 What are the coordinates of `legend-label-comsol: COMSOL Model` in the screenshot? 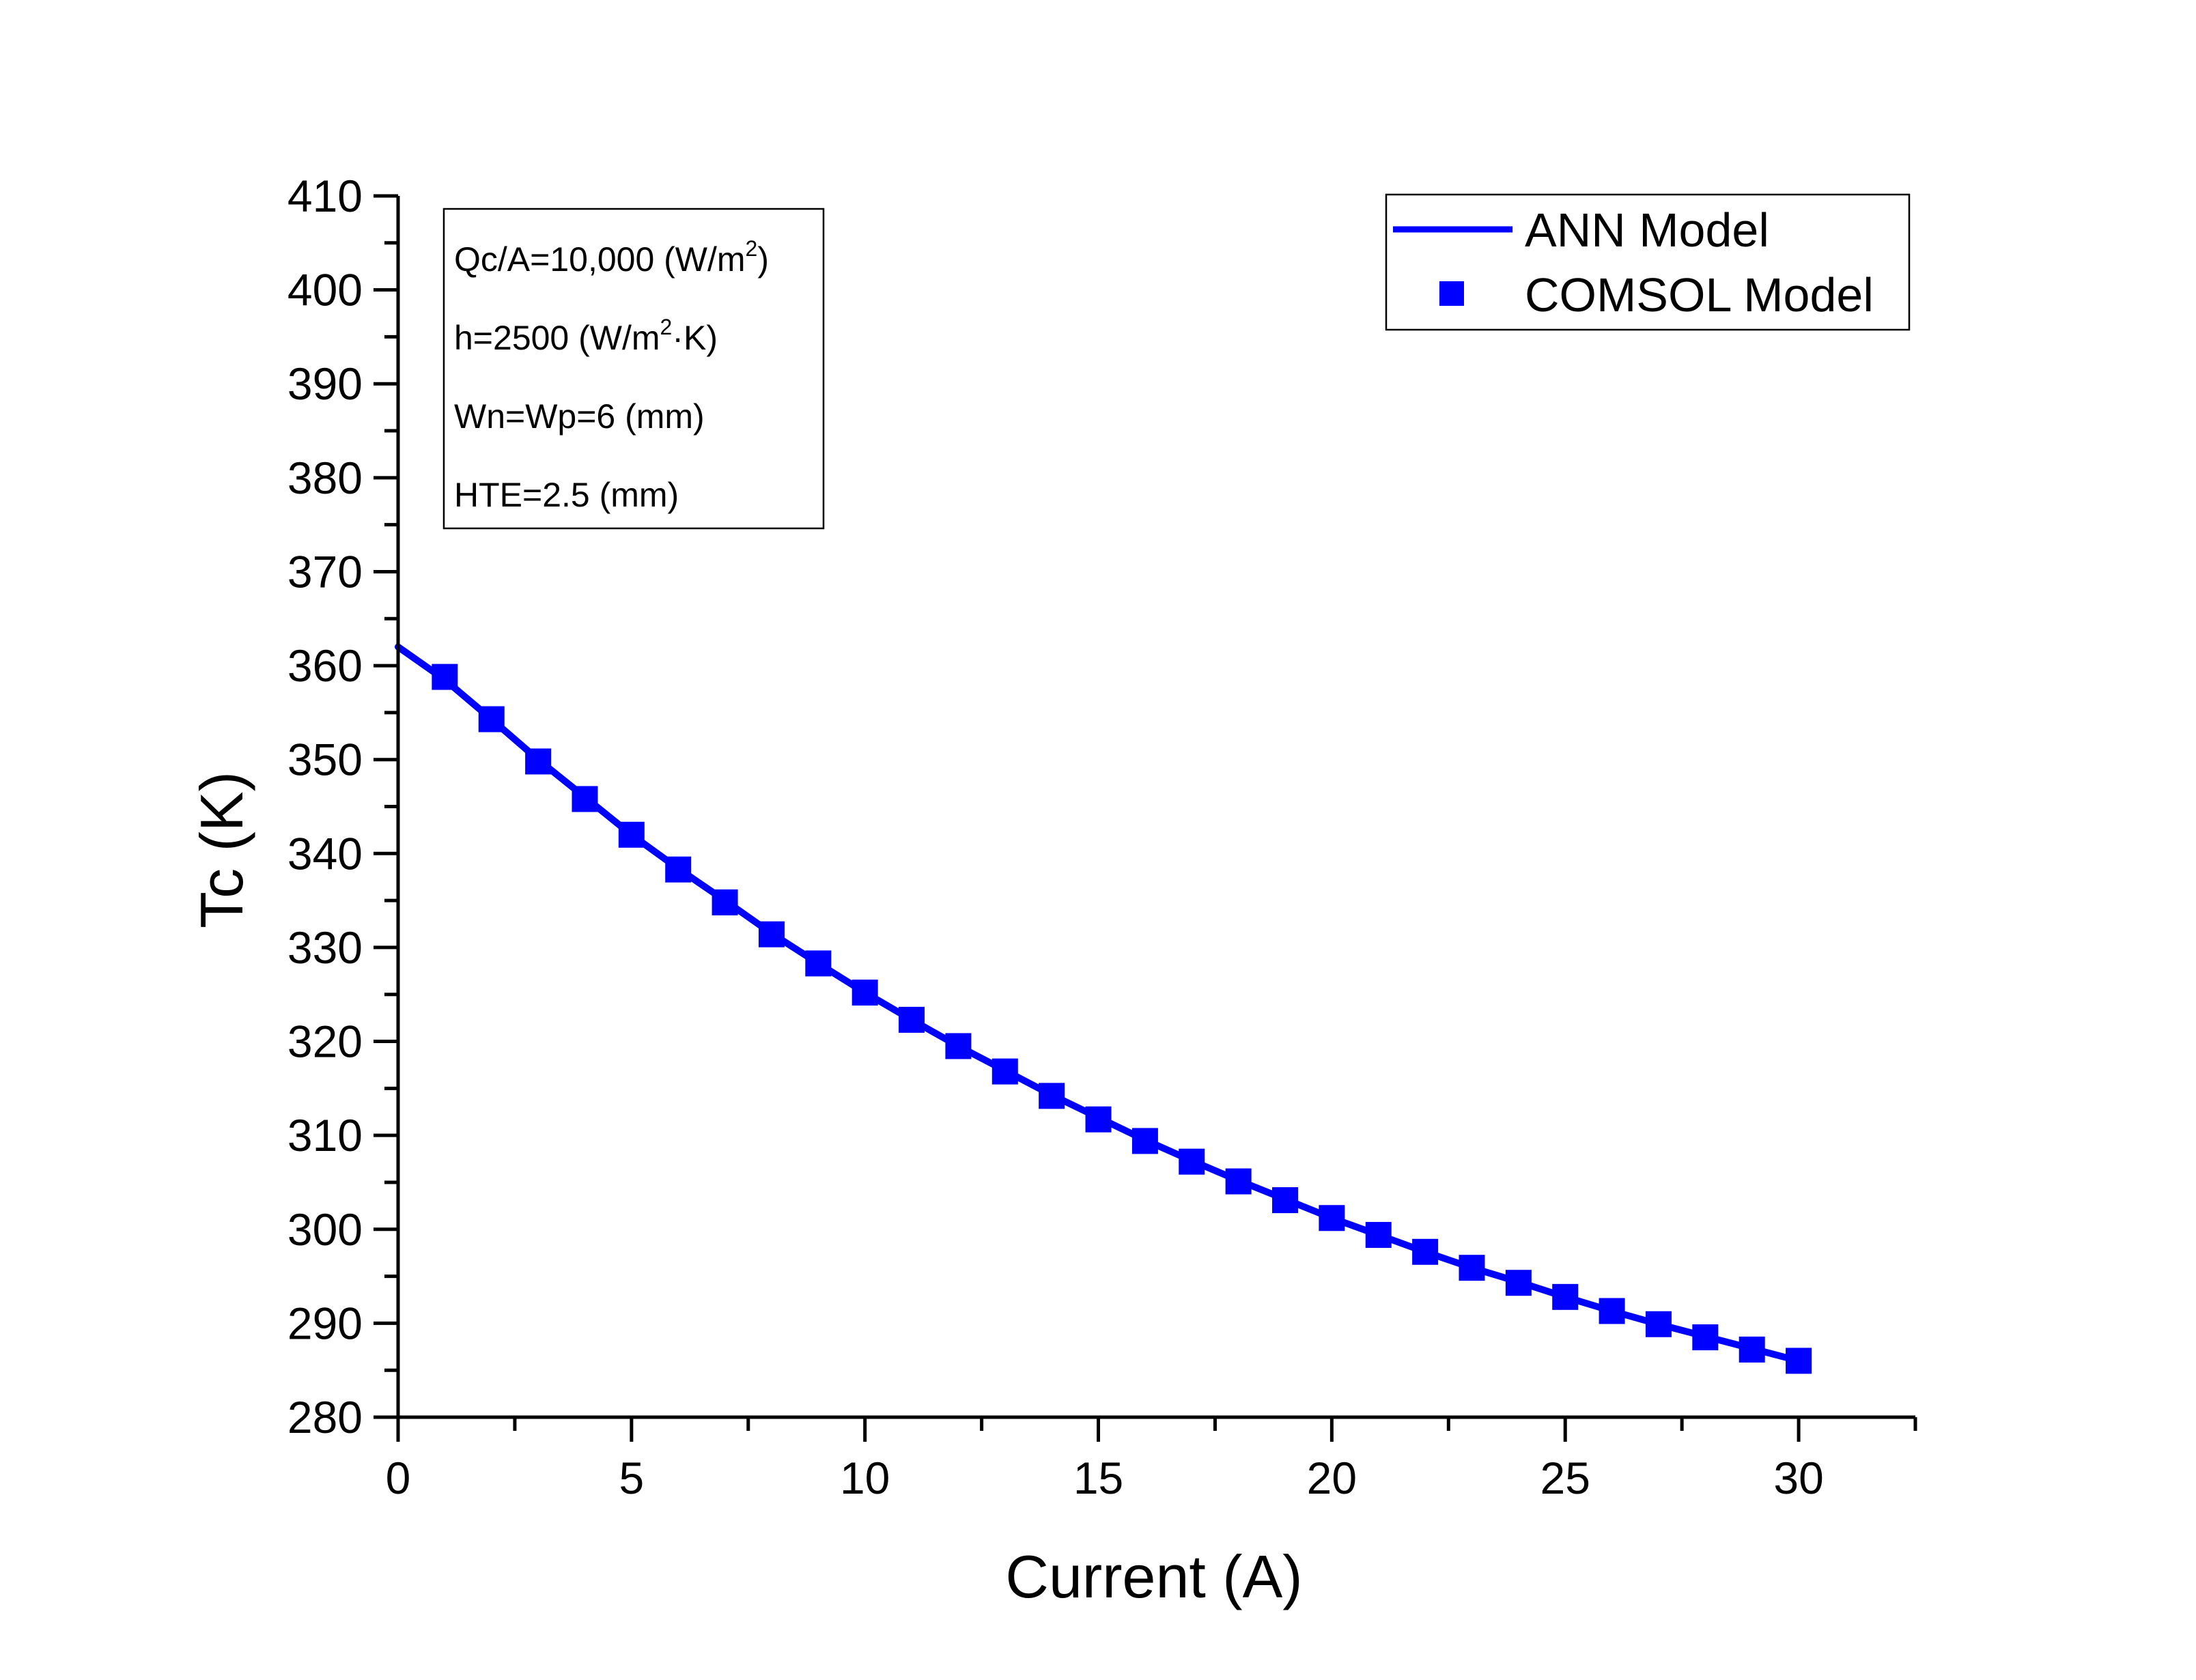 It's located at (1699, 295).